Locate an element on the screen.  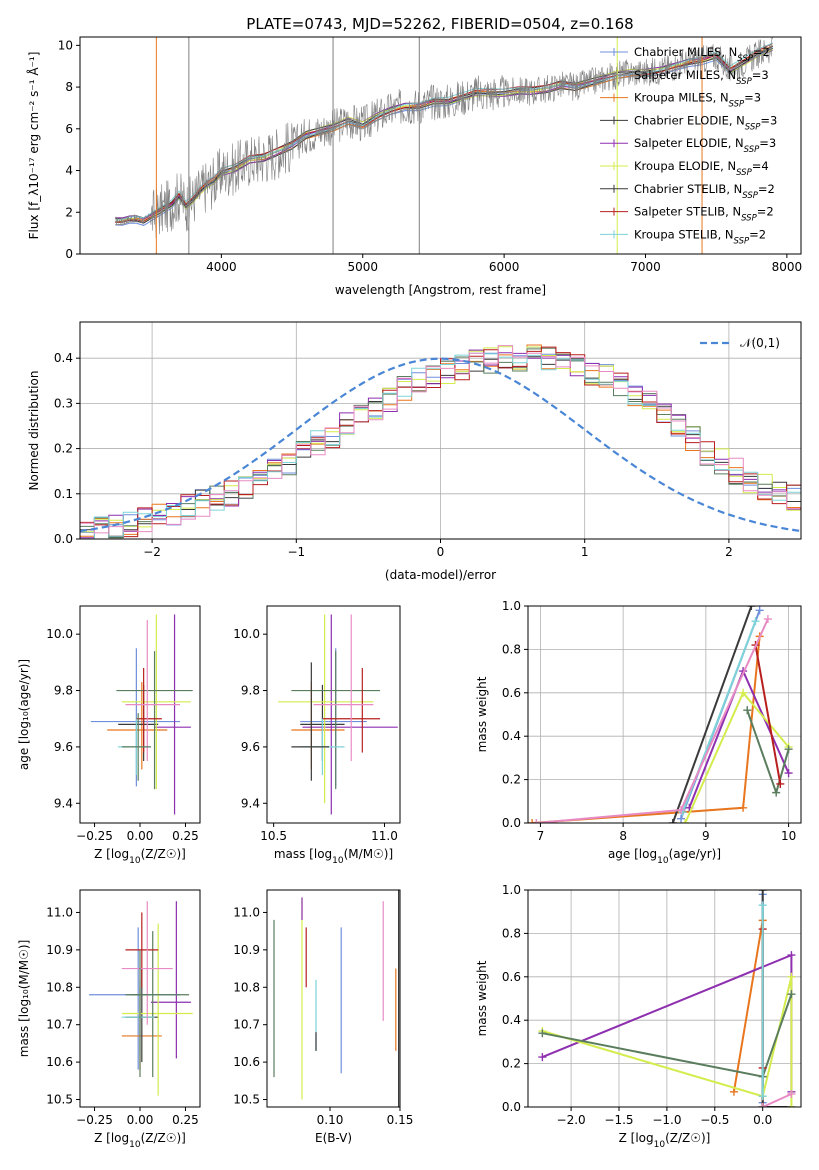
y-tick-label: 9.8 is located at coordinates (250, 691).